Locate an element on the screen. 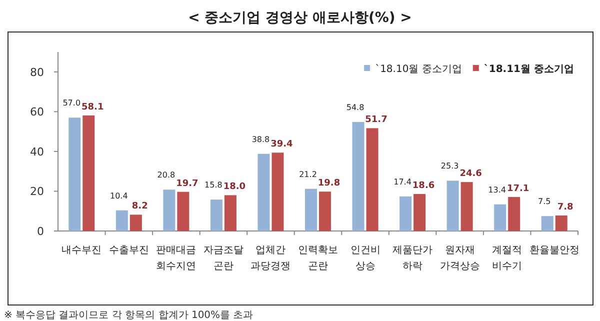 The width and height of the screenshot is (600, 321). chart-title: < 중소기업 경영상 애로사항(%) > is located at coordinates (300, 18).